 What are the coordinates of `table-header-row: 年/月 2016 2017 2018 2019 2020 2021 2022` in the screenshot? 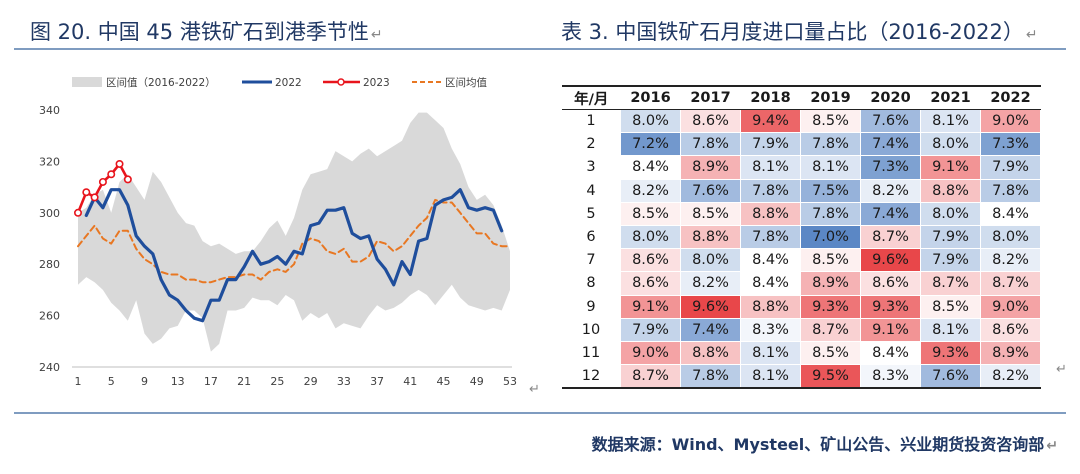 It's located at (801, 97).